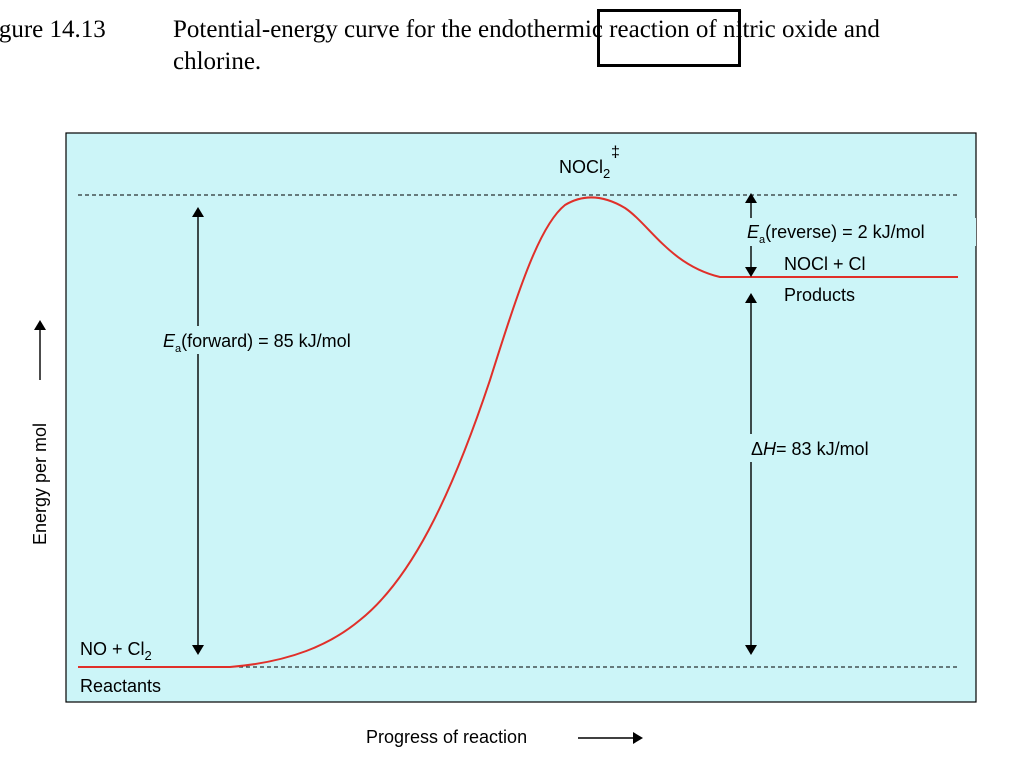  I want to click on transition-state-dagger: ‡, so click(615, 152).